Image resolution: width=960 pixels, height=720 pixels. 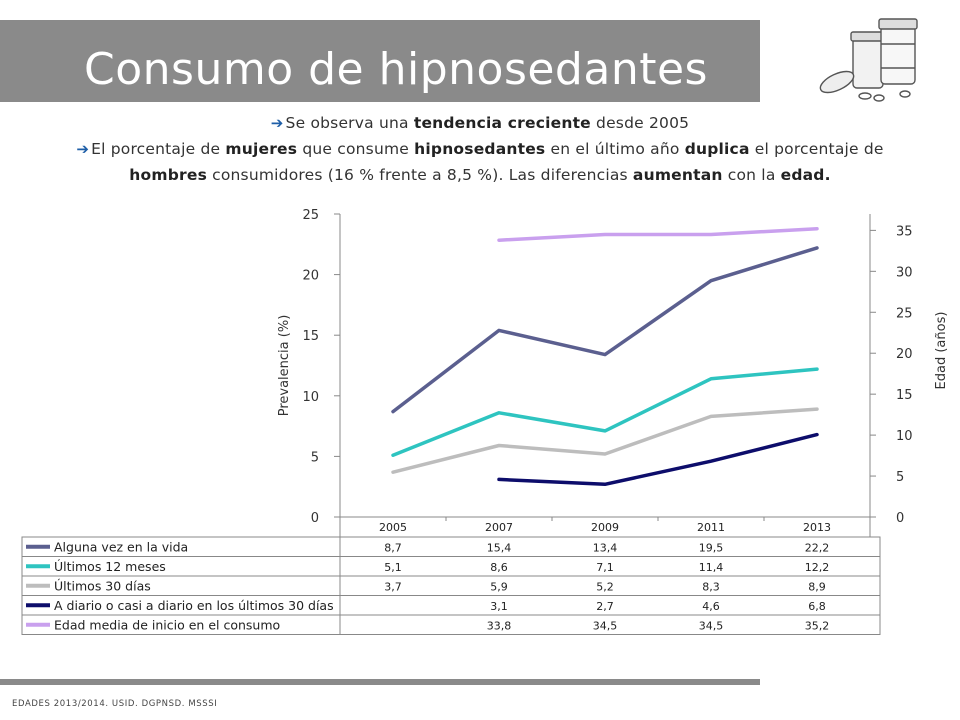 What do you see at coordinates (393, 586) in the screenshot?
I see `data-label: 3,7` at bounding box center [393, 586].